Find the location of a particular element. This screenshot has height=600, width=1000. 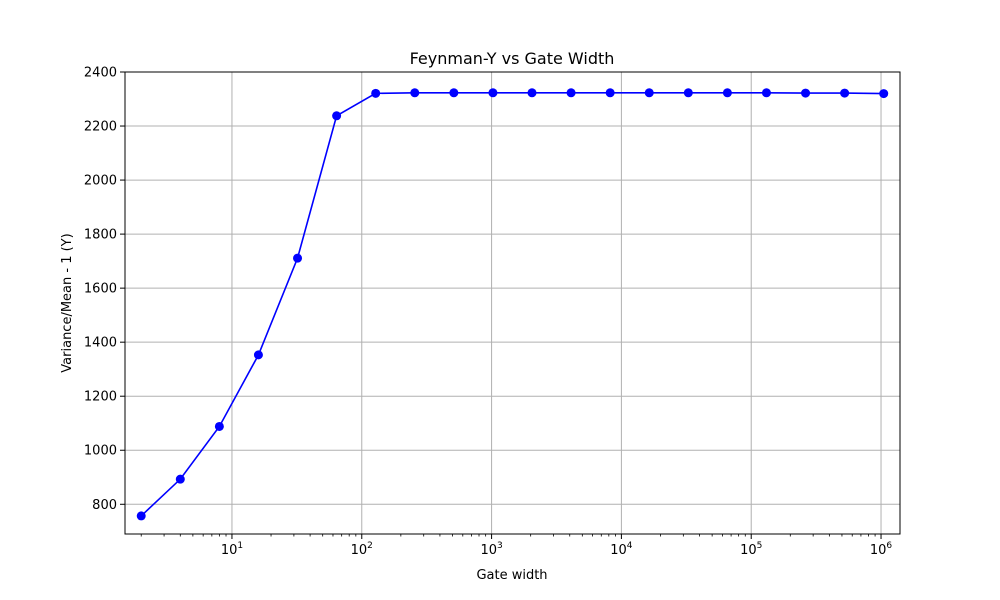

y-tick-label: 1200 is located at coordinates (100, 397).